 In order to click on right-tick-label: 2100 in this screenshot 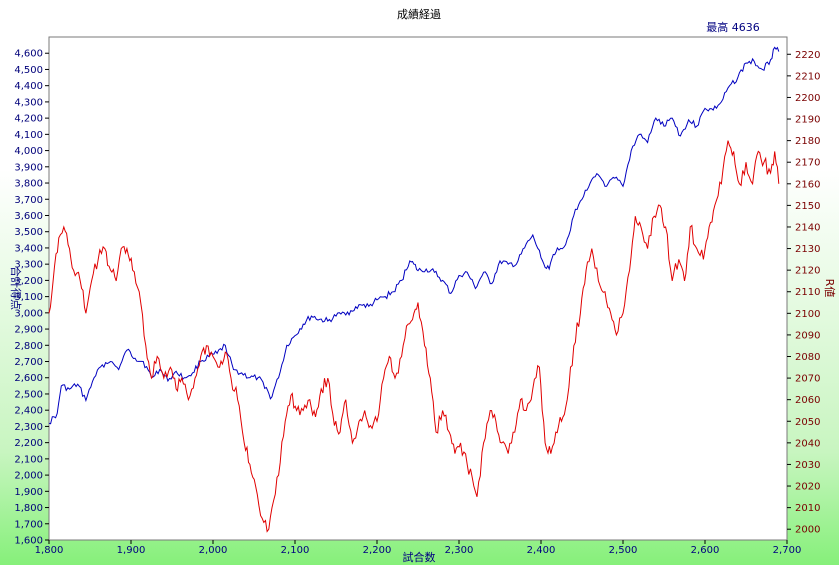, I will do `click(807, 314)`.